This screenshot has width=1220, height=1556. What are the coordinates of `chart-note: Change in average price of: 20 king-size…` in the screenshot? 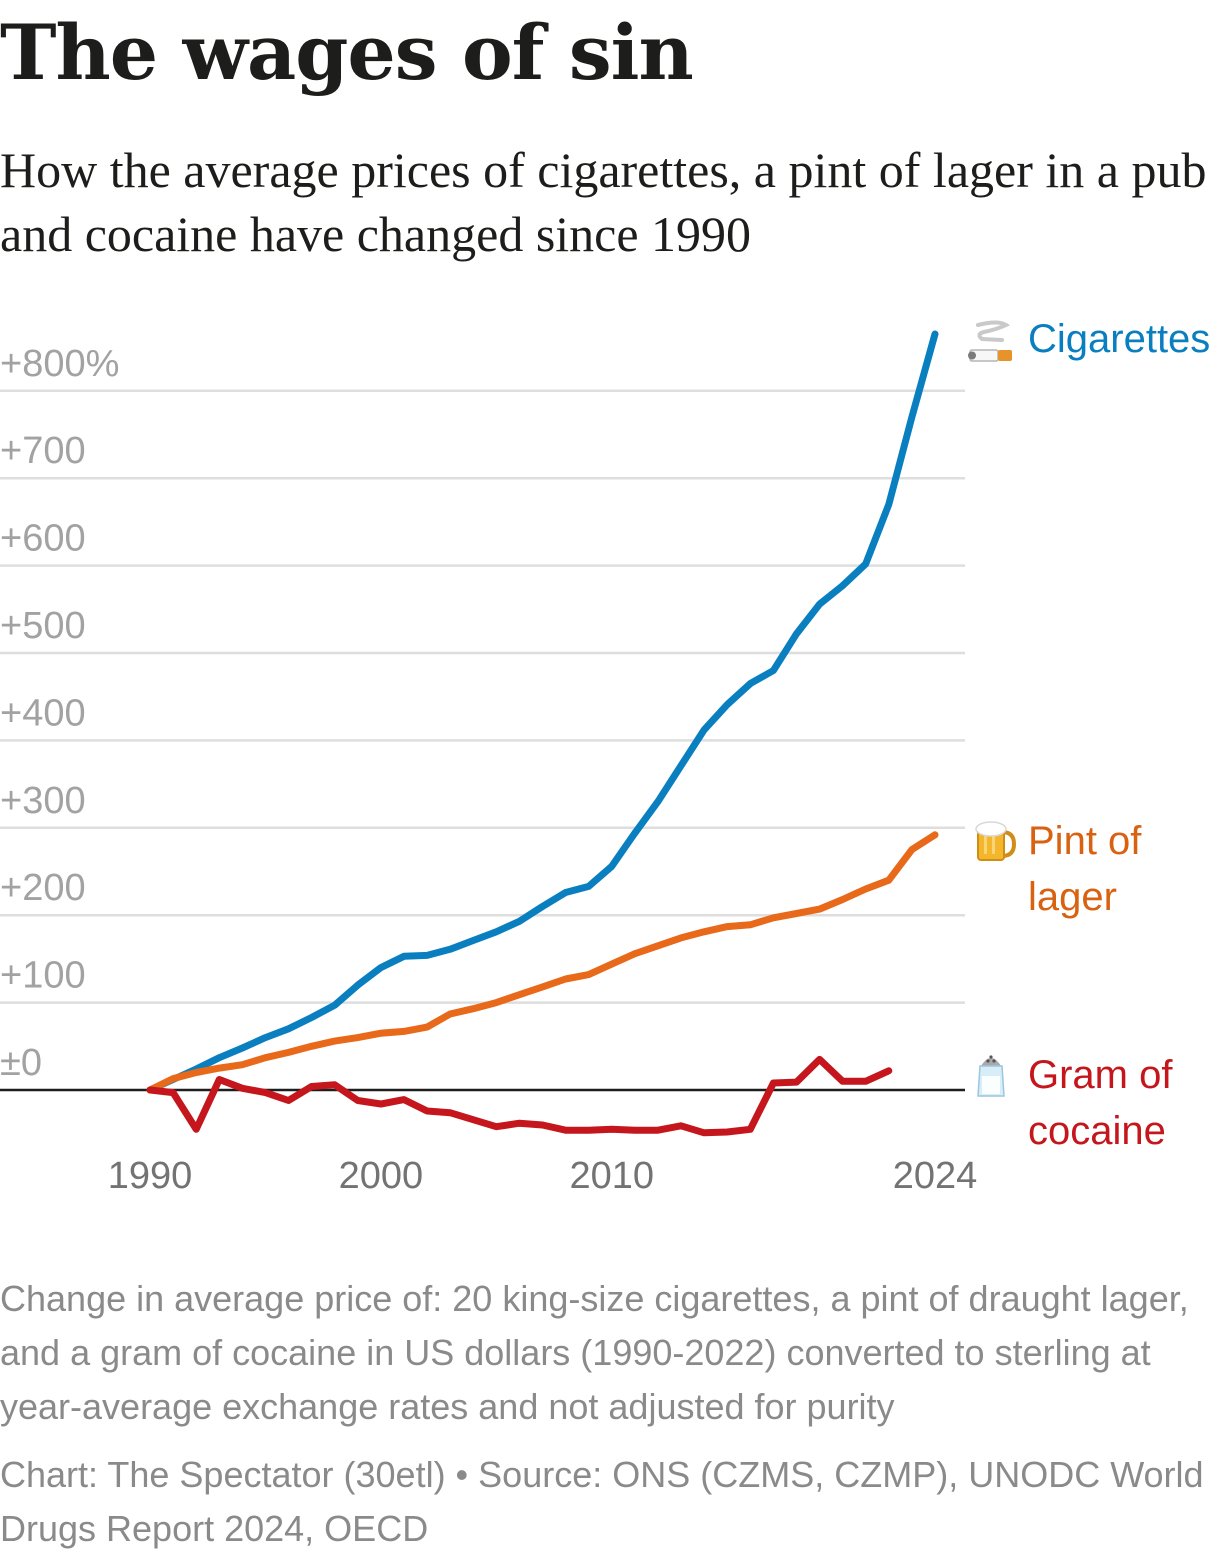 It's located at (594, 1352).